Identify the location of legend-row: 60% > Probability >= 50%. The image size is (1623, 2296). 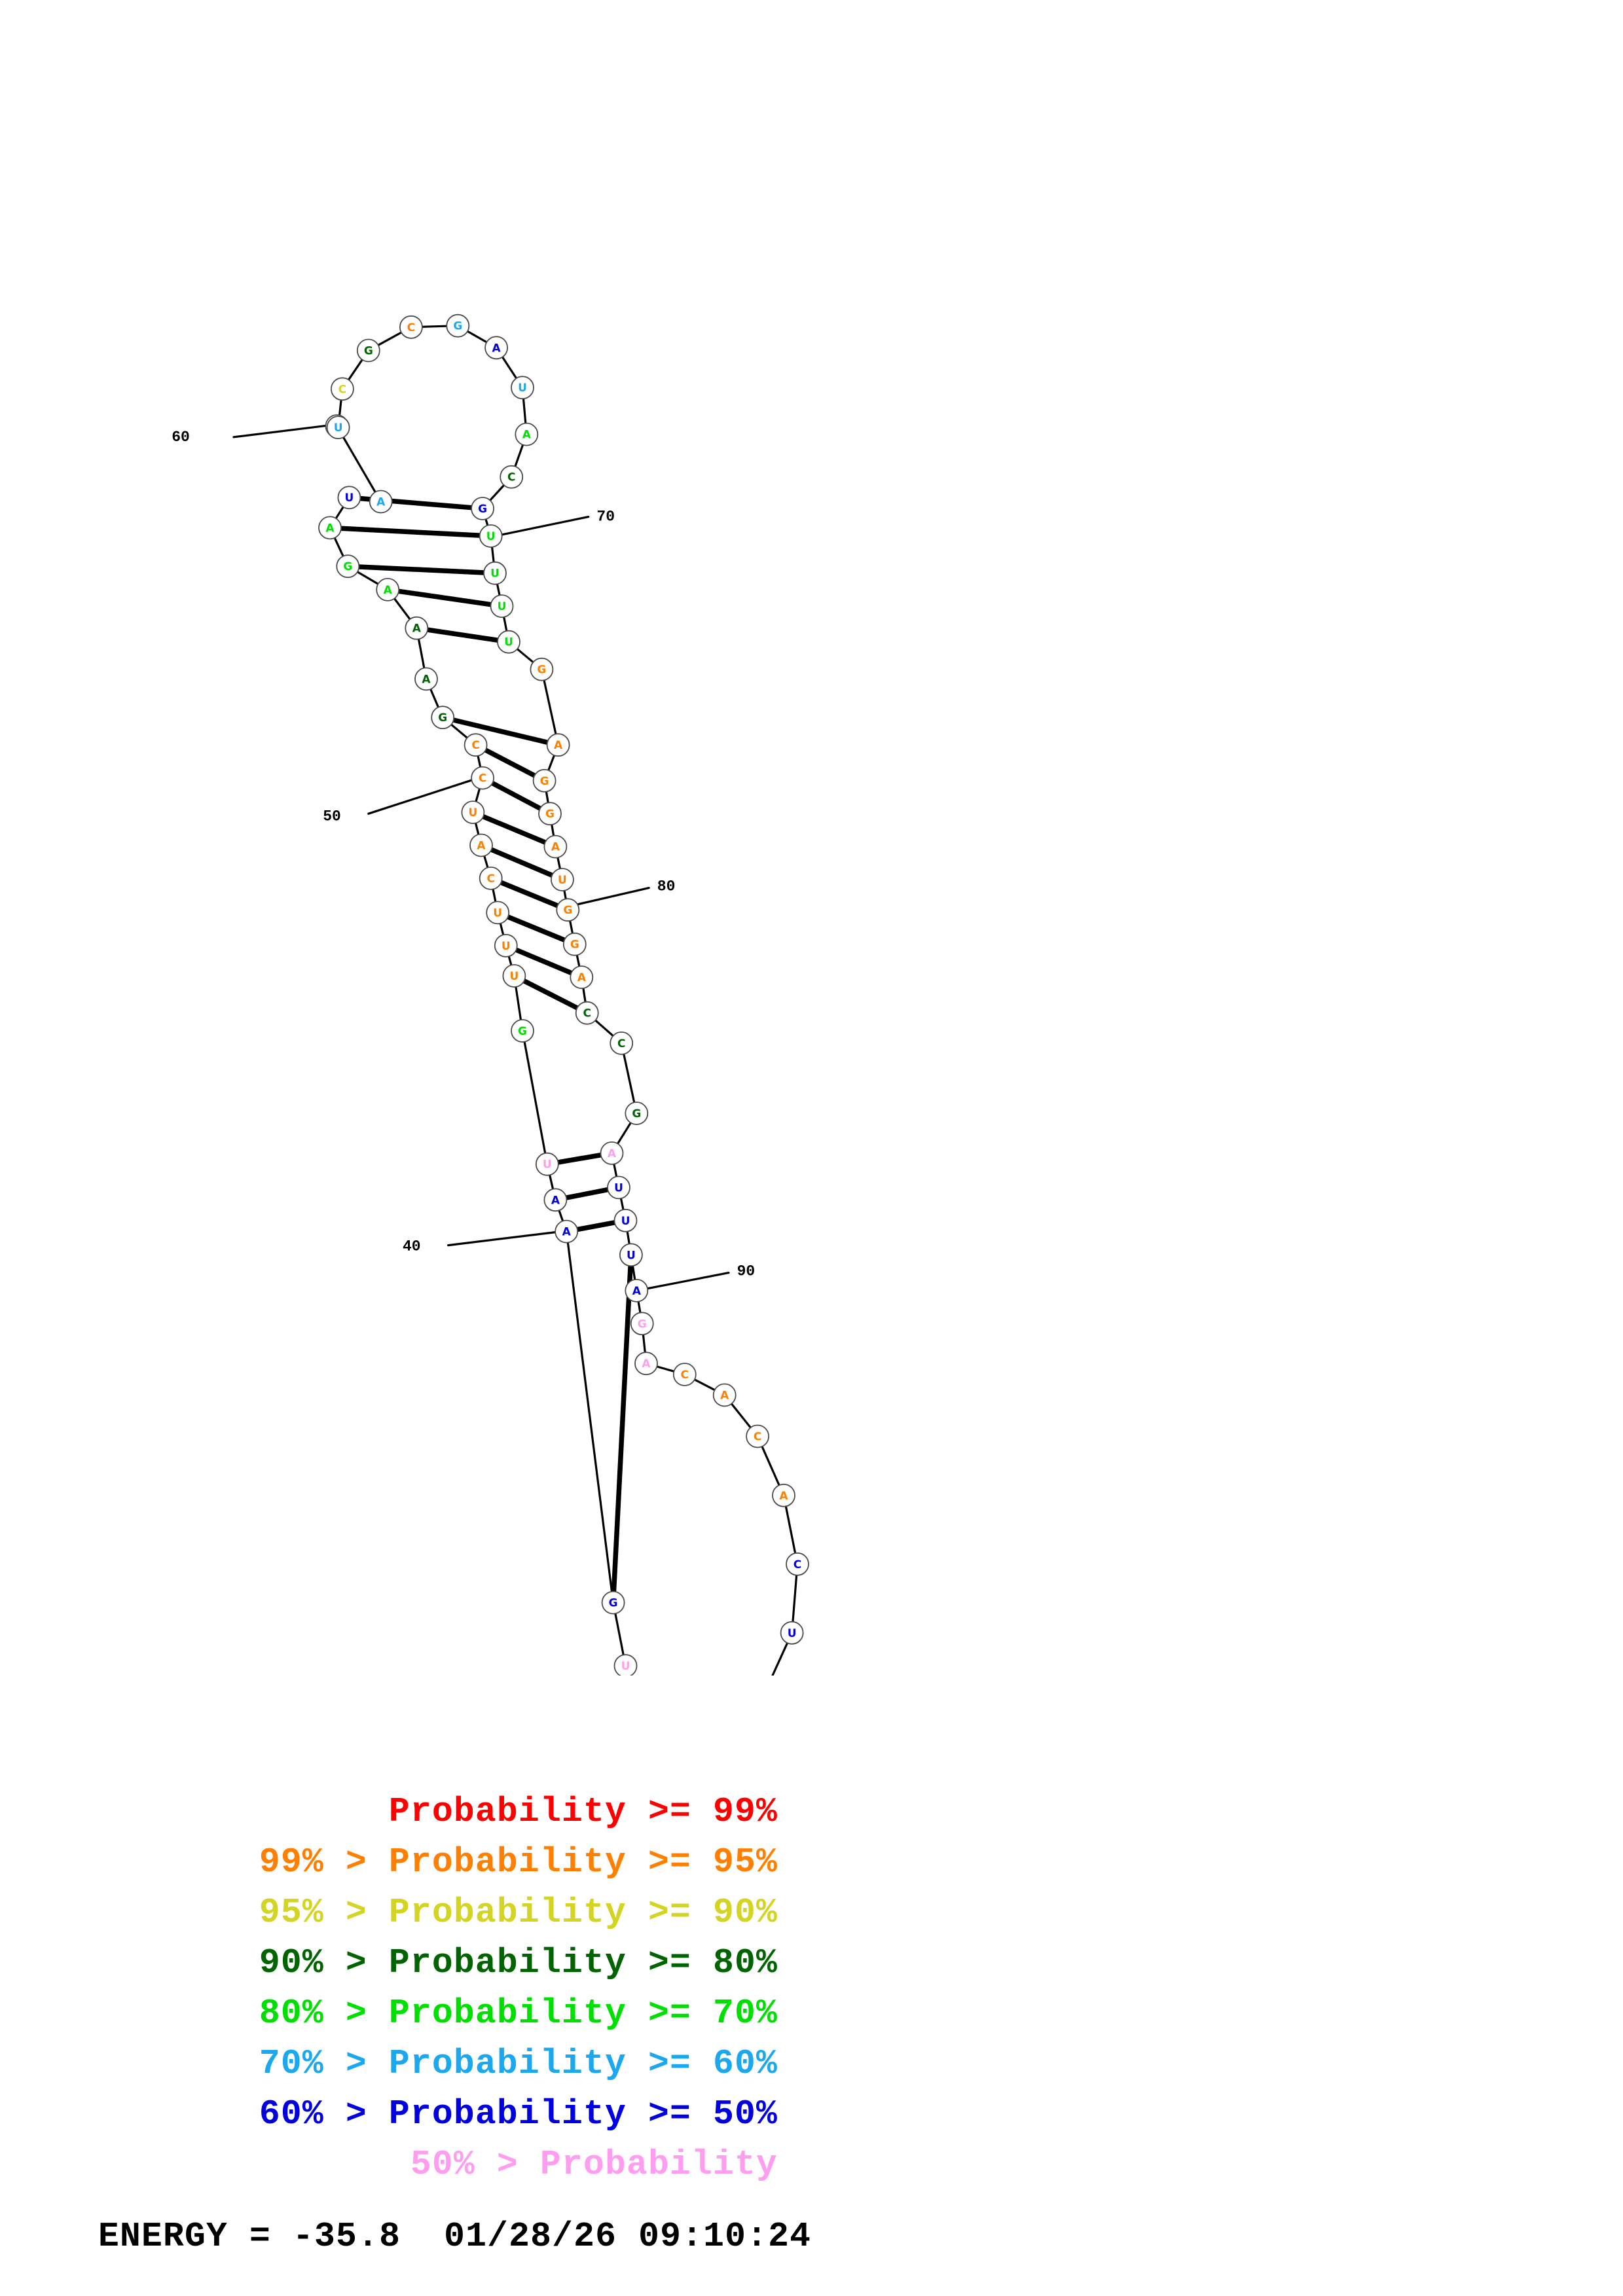
(811, 2114).